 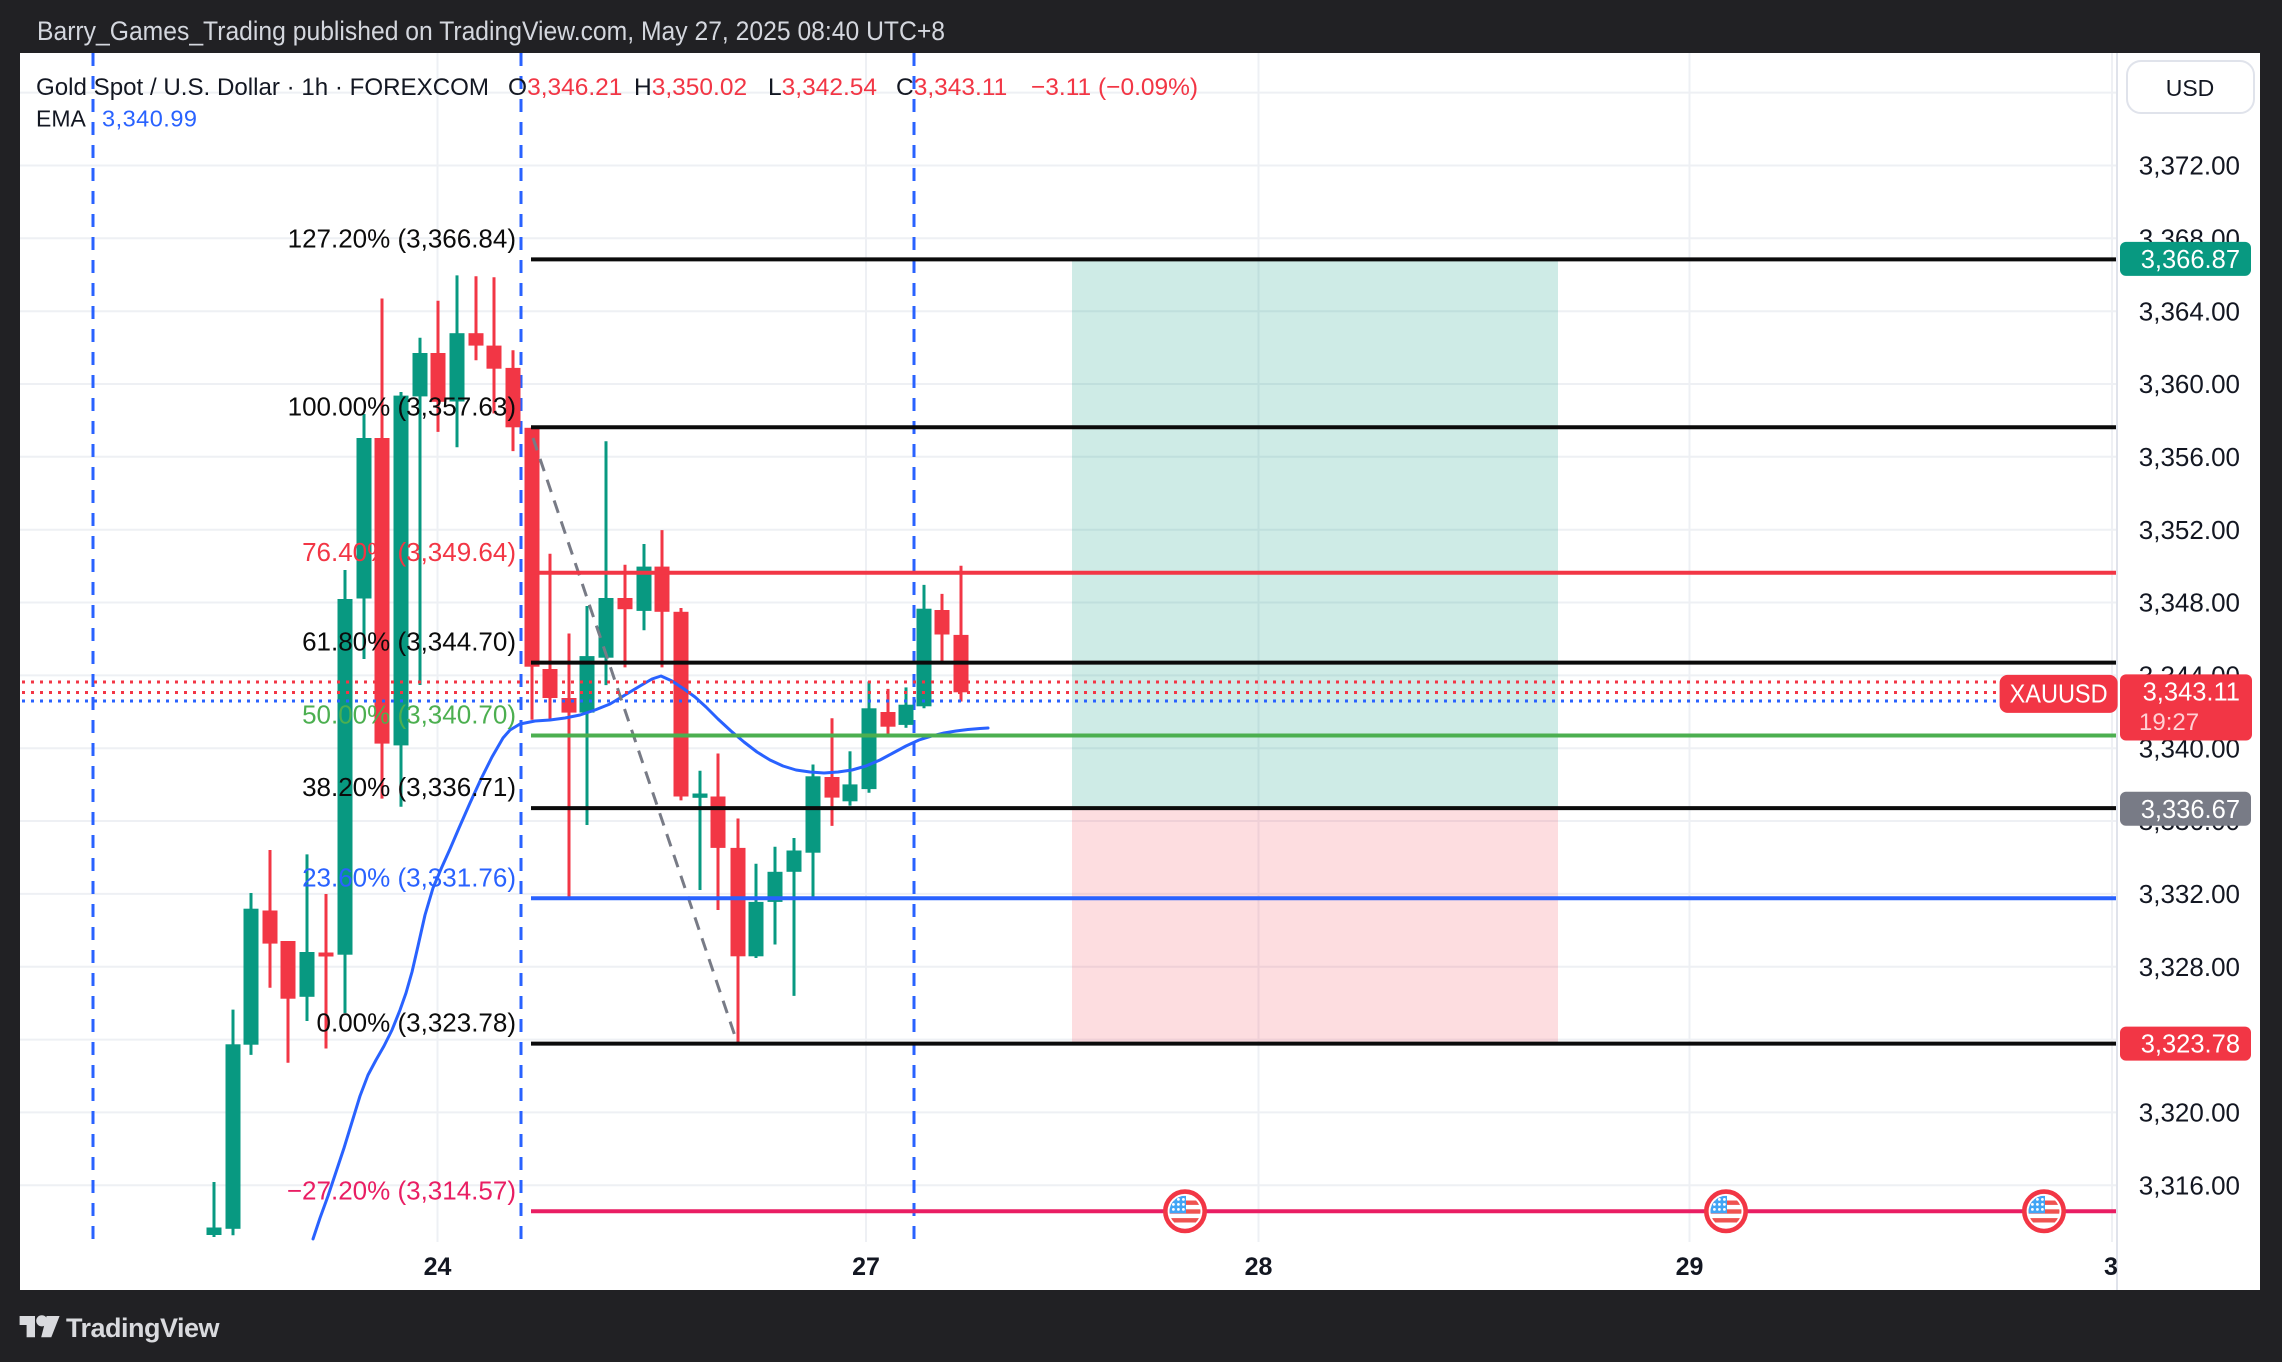 I want to click on svg-text: 3,366.87, so click(x=2190, y=260).